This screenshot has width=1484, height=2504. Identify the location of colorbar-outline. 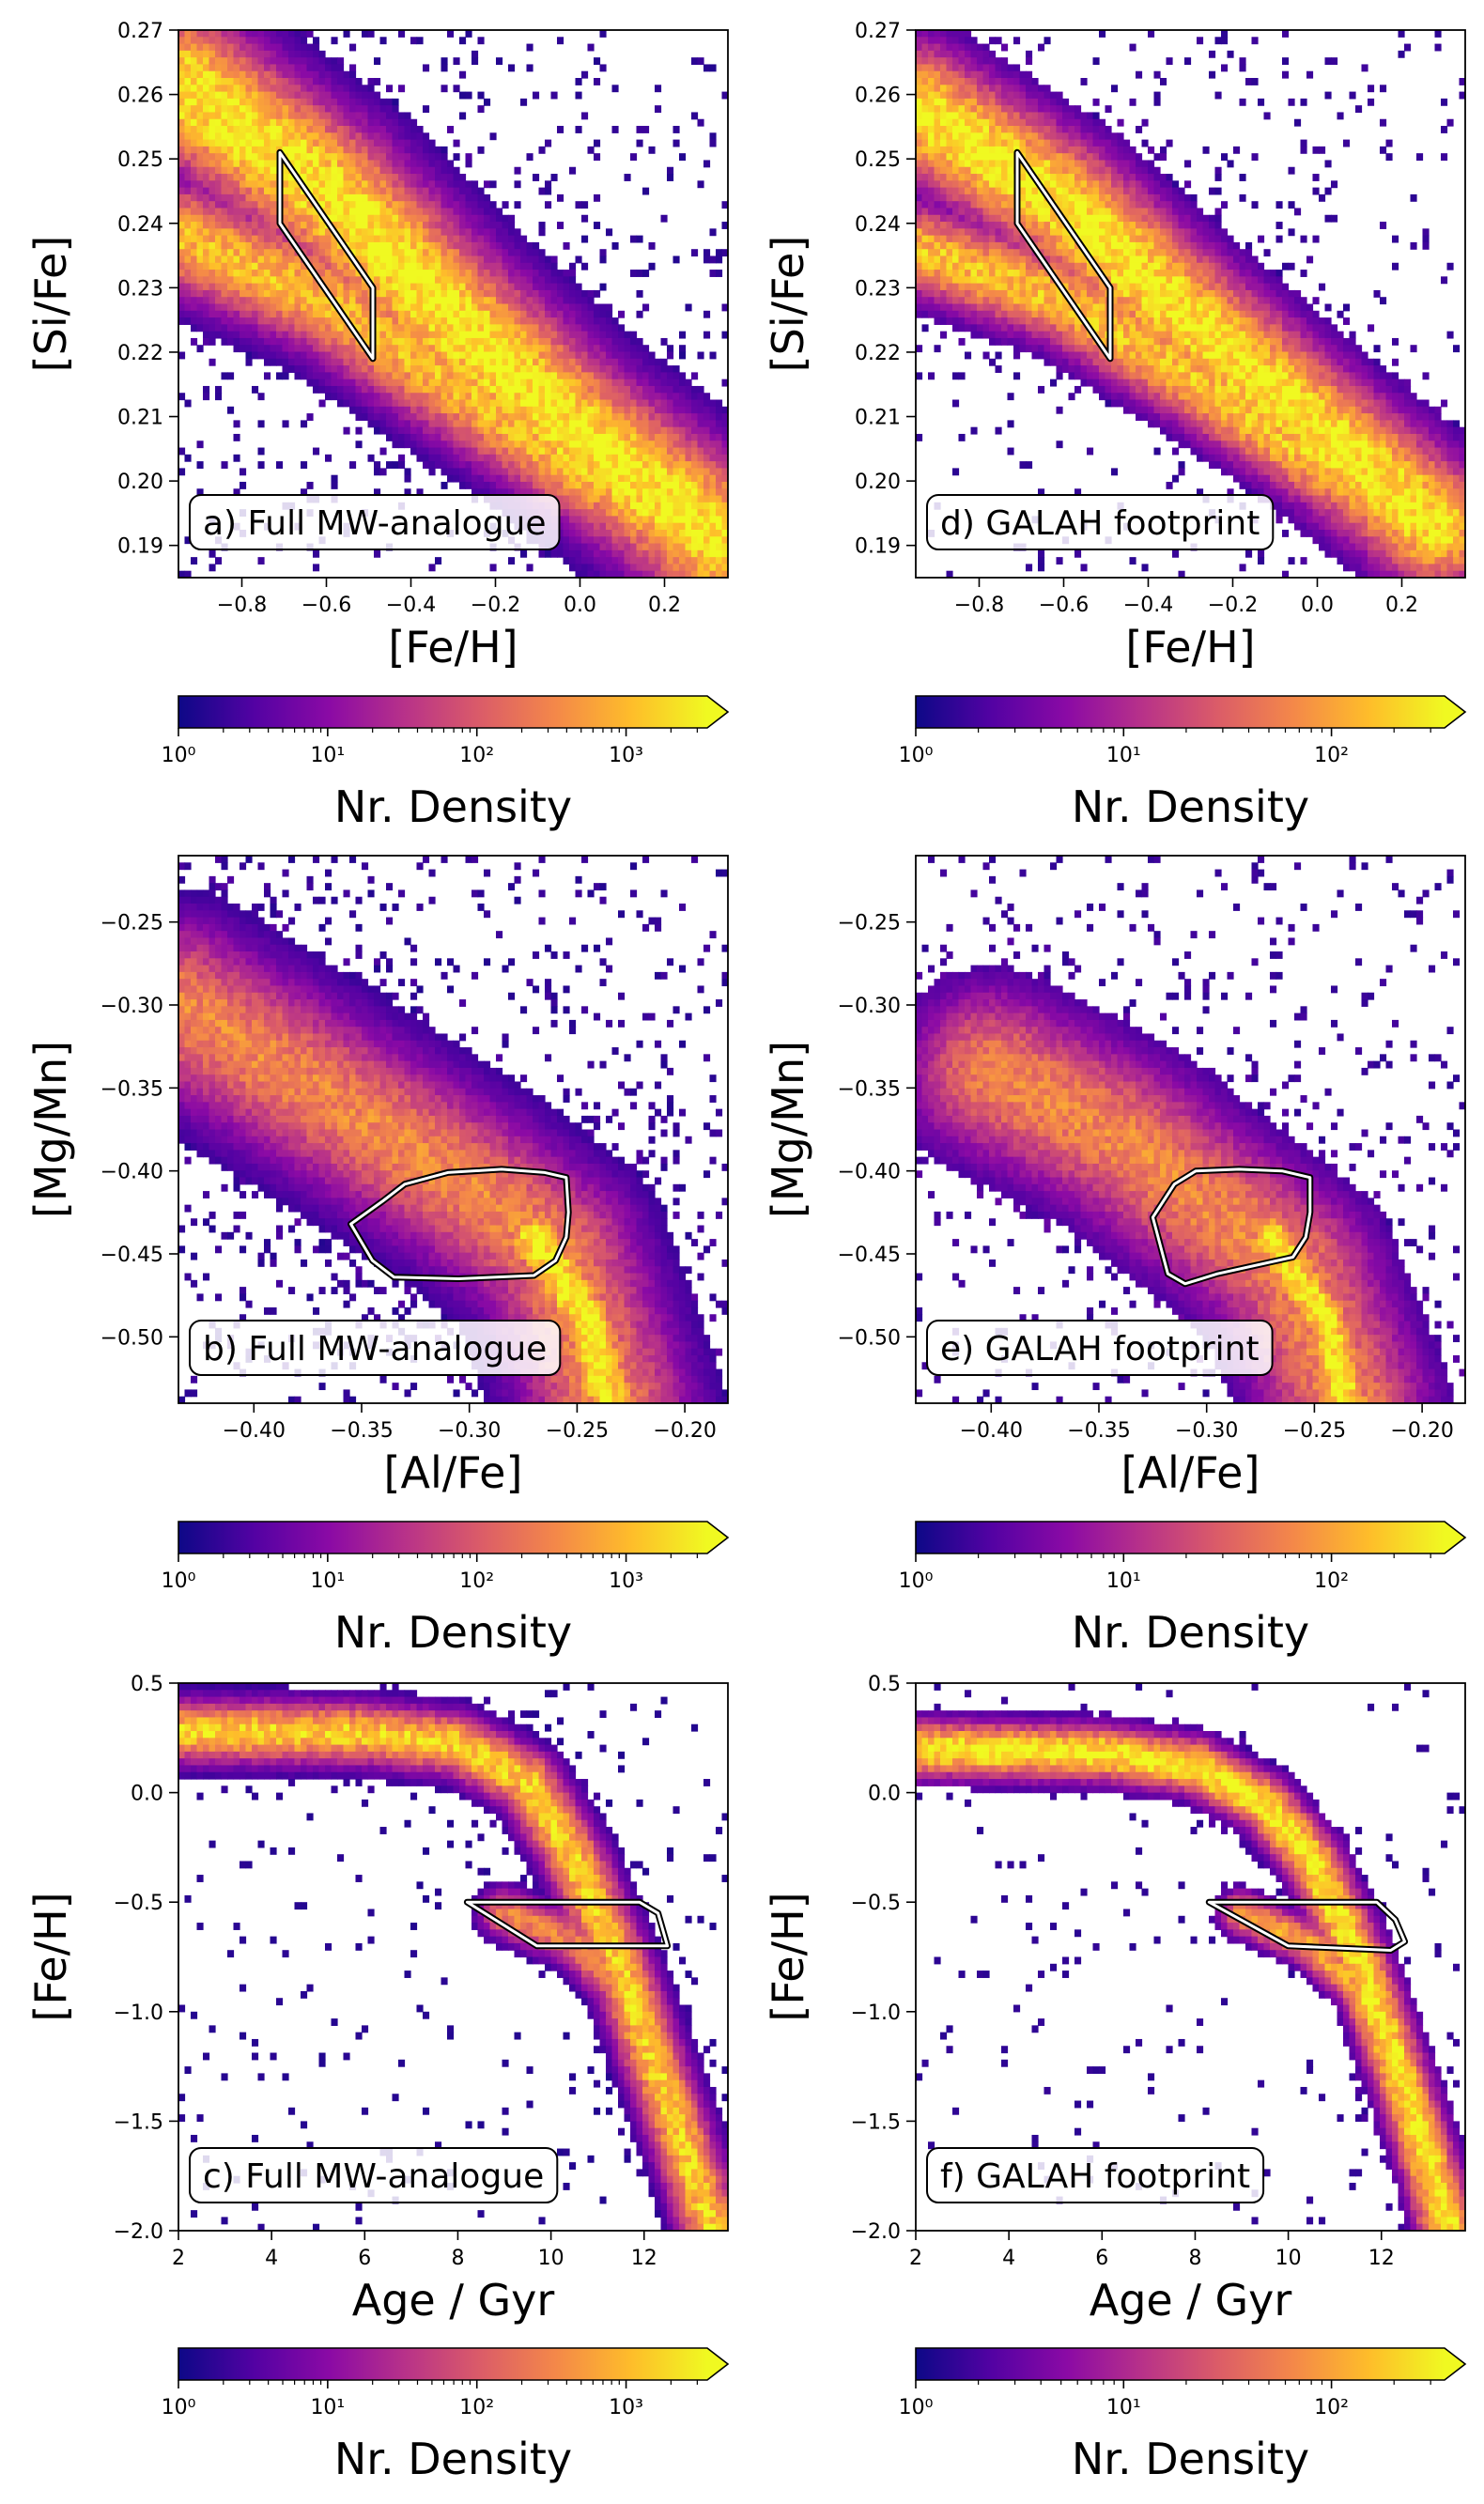
(454, 712).